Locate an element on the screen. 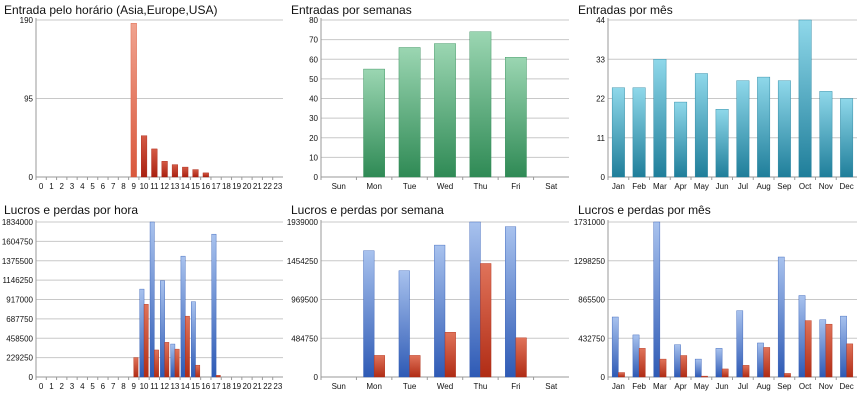 This screenshot has height=400, width=860. chart-title: Entradas por semanas is located at coordinates (351, 10).